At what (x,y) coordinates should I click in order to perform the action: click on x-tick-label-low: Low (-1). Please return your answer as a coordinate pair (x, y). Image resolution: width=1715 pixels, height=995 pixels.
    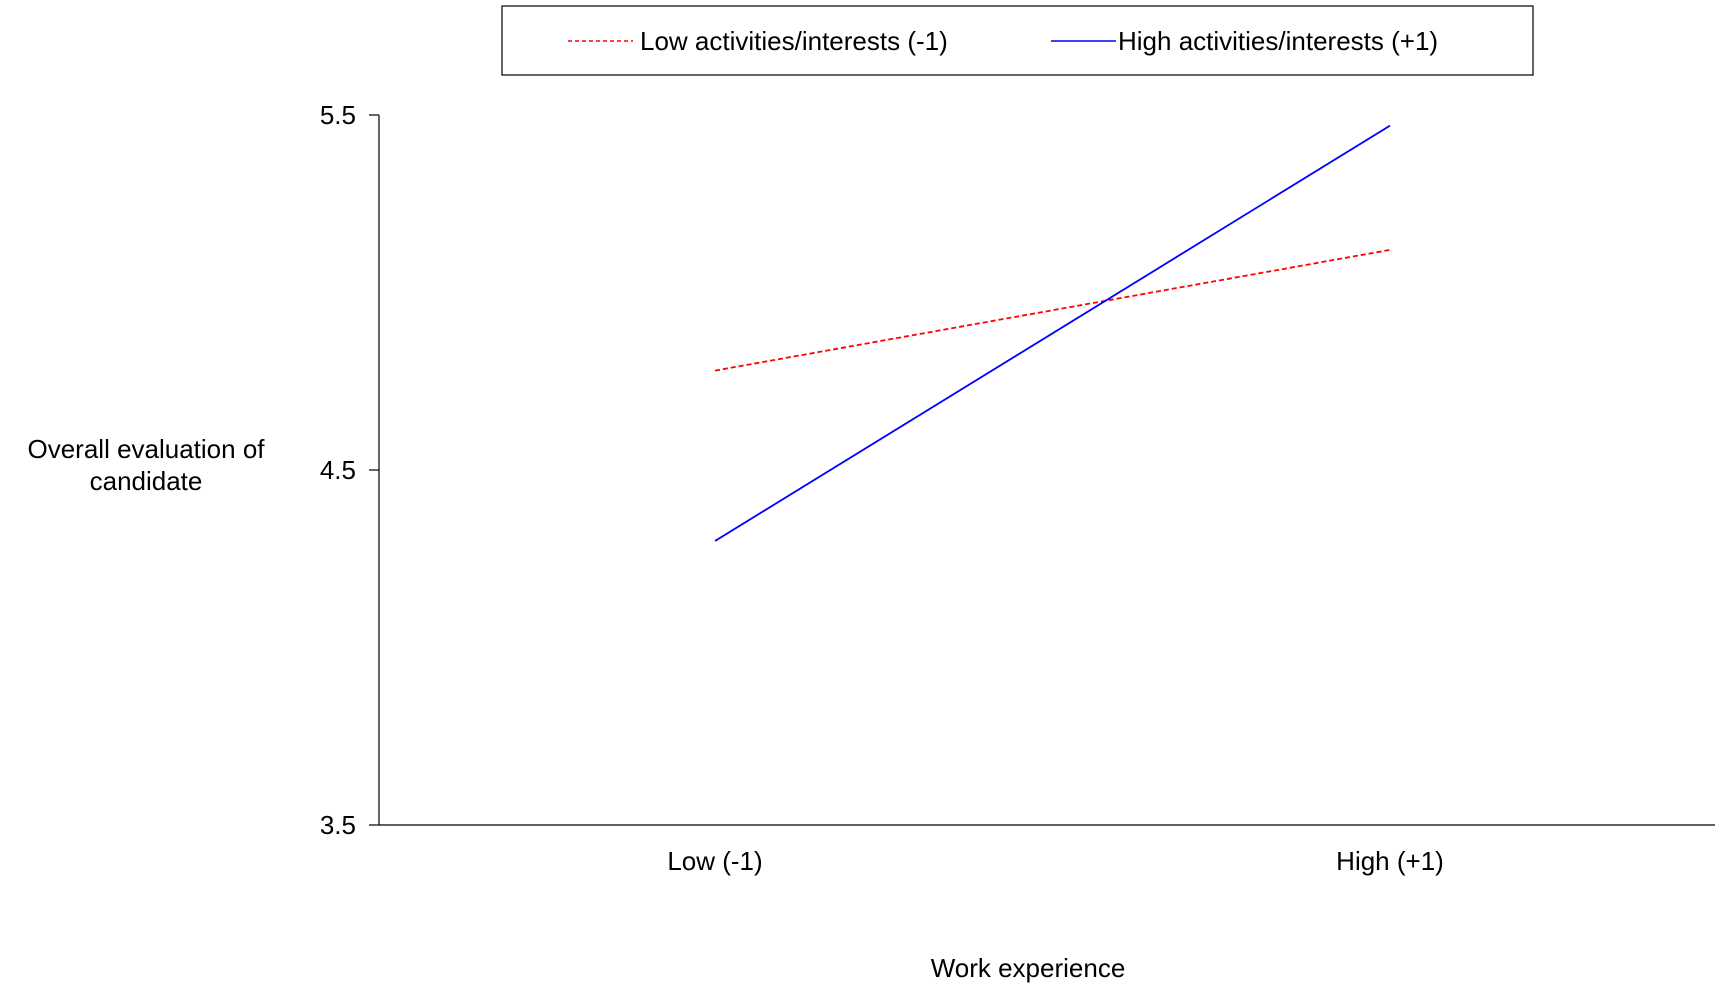
    Looking at the image, I should click on (714, 861).